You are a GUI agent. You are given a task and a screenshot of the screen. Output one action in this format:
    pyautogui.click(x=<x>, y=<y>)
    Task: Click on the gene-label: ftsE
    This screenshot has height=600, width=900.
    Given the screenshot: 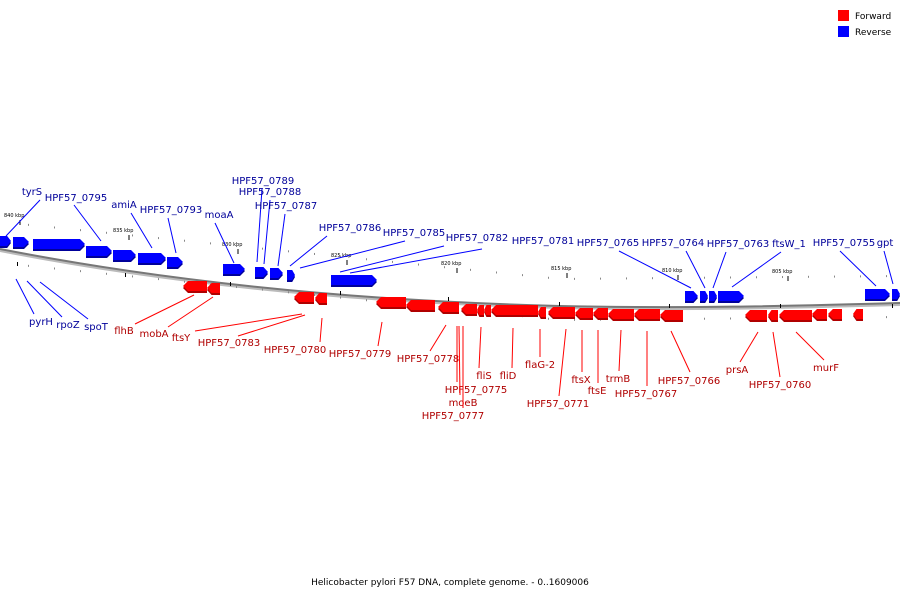 What is the action you would take?
    pyautogui.click(x=597, y=391)
    